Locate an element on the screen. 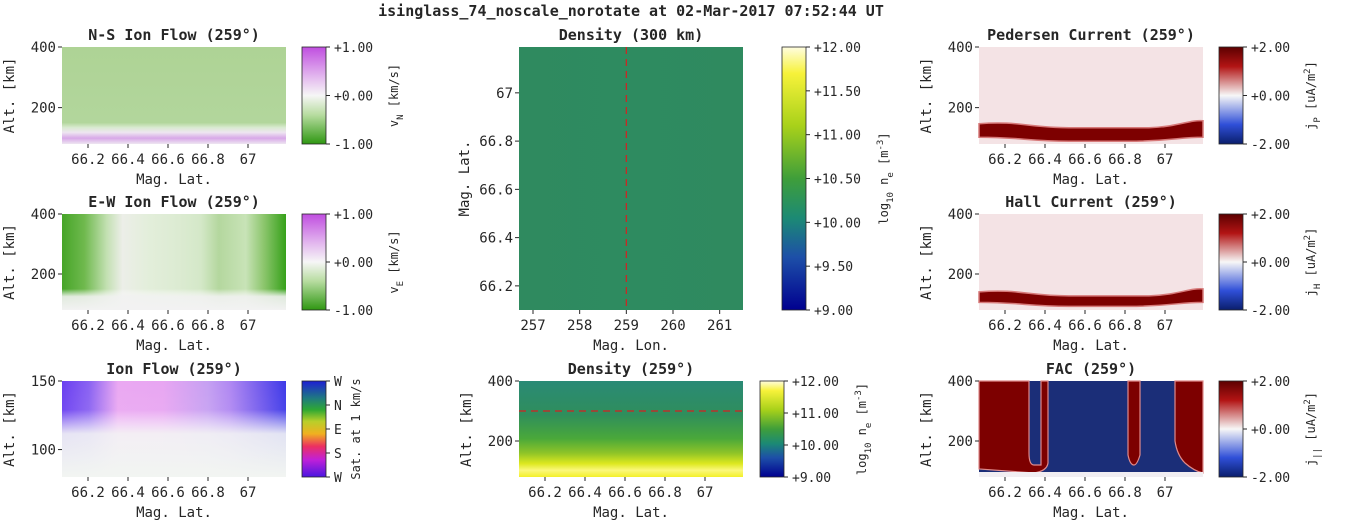  colorbar-tick-label: E is located at coordinates (338, 430).